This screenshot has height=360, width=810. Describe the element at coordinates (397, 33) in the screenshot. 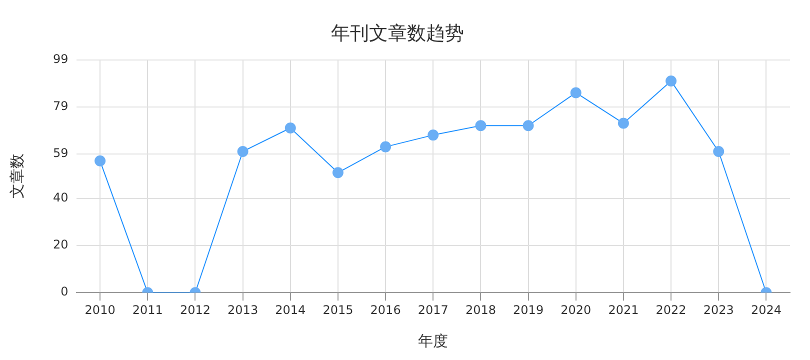

I see `chart-title: 年刊文章数趋势` at that location.